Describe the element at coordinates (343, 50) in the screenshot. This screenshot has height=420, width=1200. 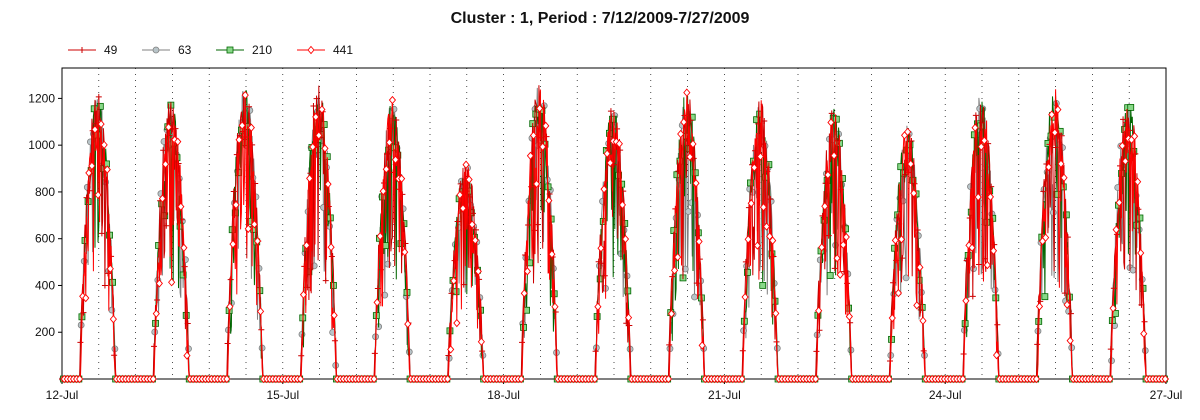
I see `legend-label: 441` at that location.